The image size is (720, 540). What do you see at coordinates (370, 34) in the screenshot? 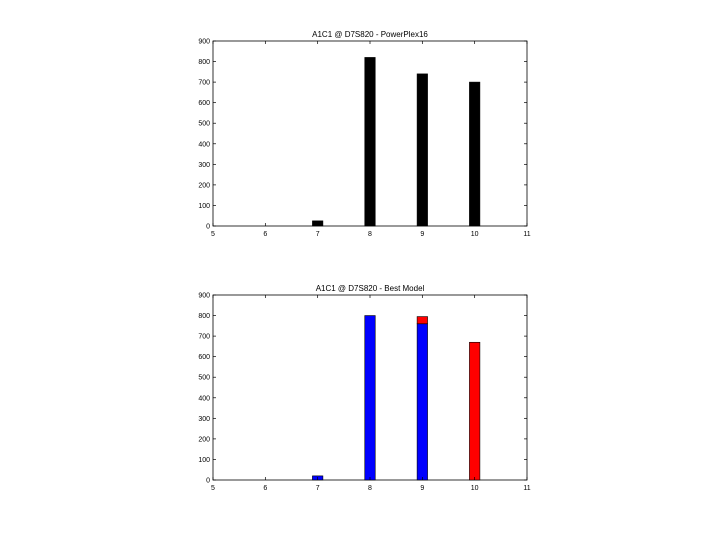
I see `chart-title: A1C1 @ D7S820 - PowerPlex16` at bounding box center [370, 34].